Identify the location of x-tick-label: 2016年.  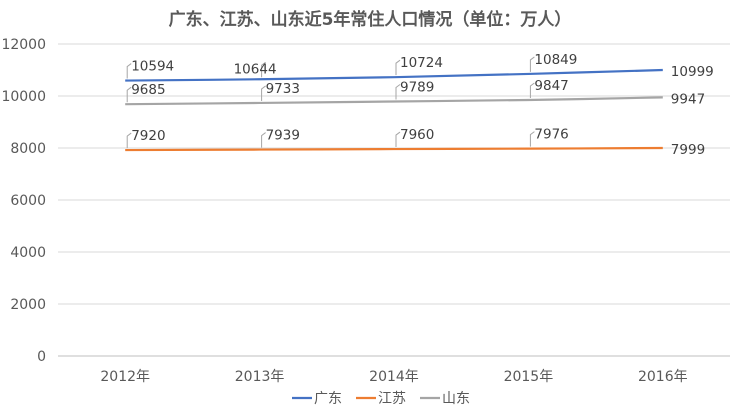
(663, 377).